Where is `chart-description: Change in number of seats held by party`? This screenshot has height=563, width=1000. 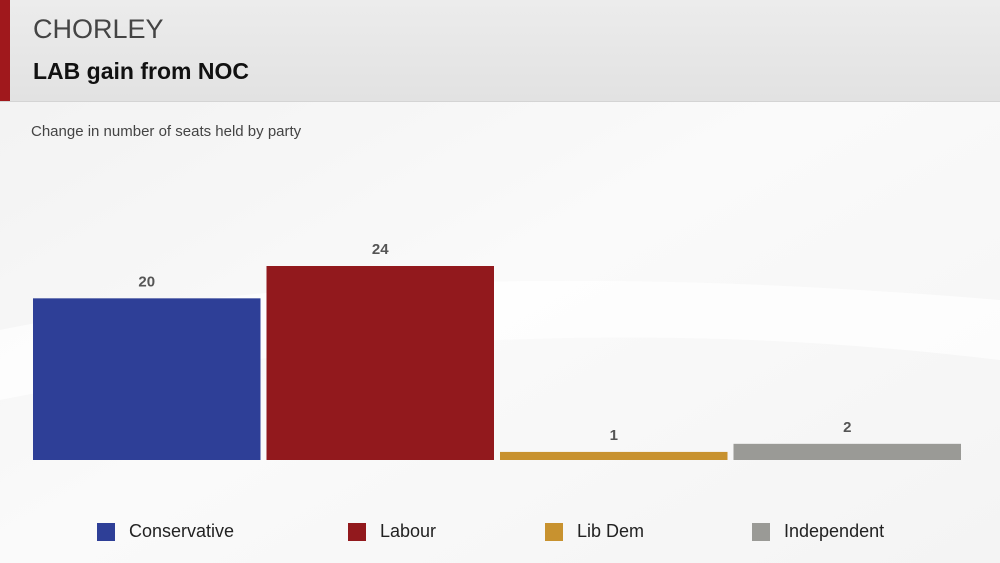 chart-description: Change in number of seats held by party is located at coordinates (166, 131).